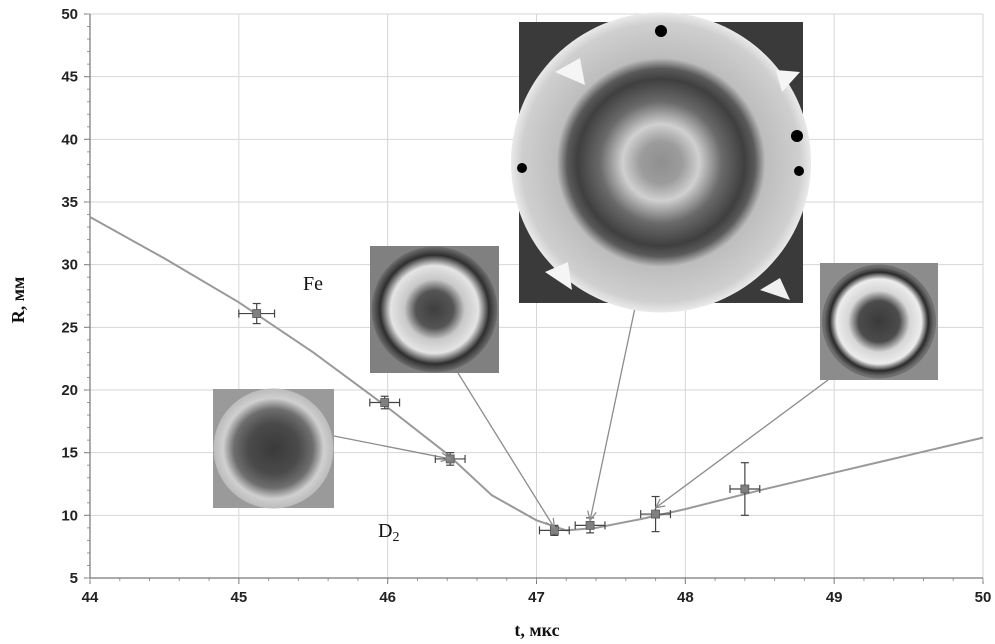 Image resolution: width=995 pixels, height=644 pixels. What do you see at coordinates (685, 597) in the screenshot?
I see `x-tick-label: 48` at bounding box center [685, 597].